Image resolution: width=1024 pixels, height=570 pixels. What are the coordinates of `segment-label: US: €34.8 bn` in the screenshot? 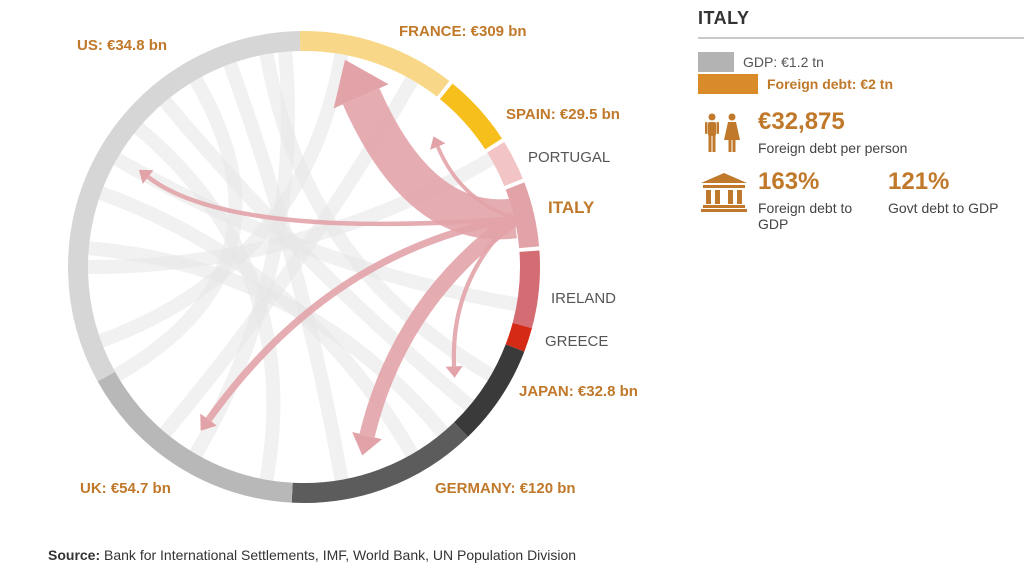 It's located at (122, 45).